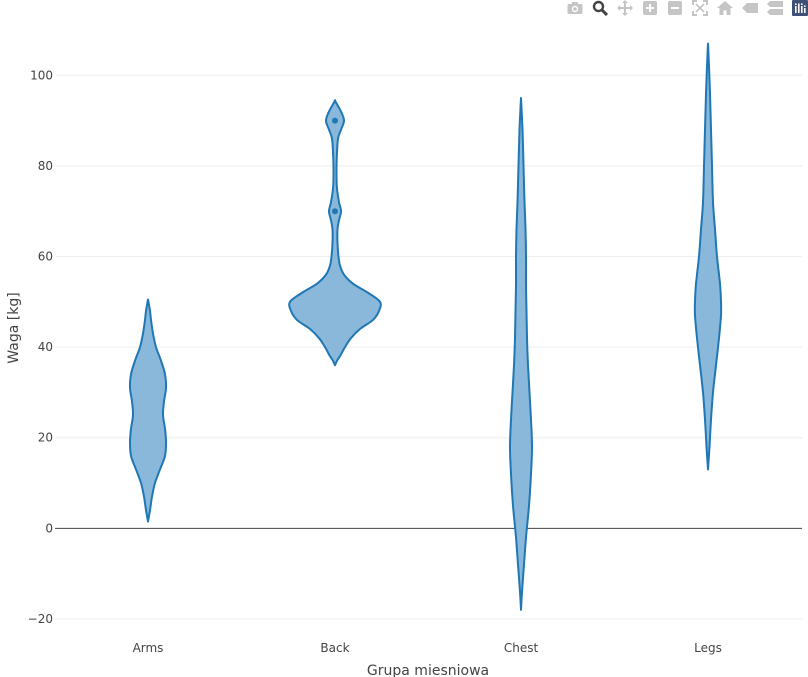 The height and width of the screenshot is (677, 808). What do you see at coordinates (49, 528) in the screenshot?
I see `y-tick-label: 0` at bounding box center [49, 528].